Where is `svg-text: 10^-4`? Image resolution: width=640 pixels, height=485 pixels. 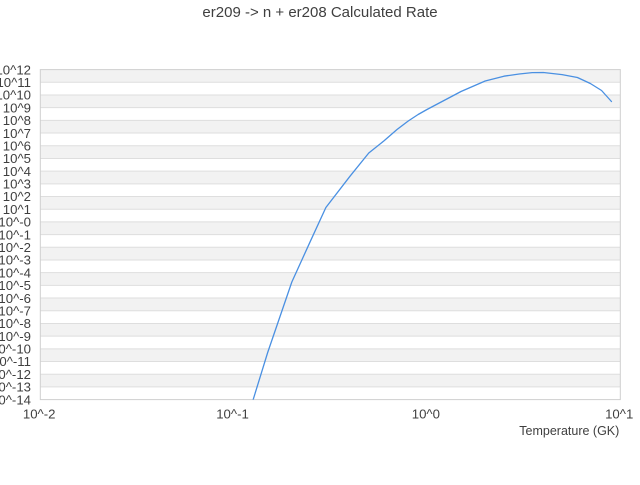 svg-text: 10^-4 is located at coordinates (15, 272).